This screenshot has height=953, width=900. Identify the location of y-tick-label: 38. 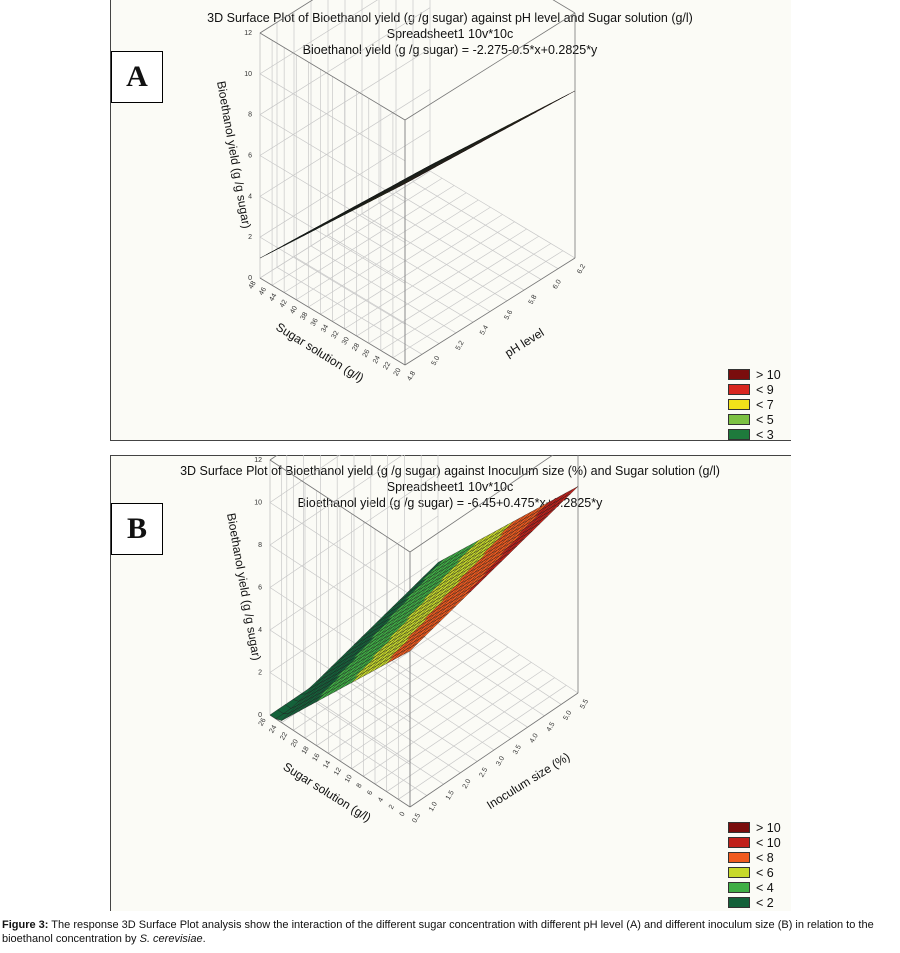
(305, 316).